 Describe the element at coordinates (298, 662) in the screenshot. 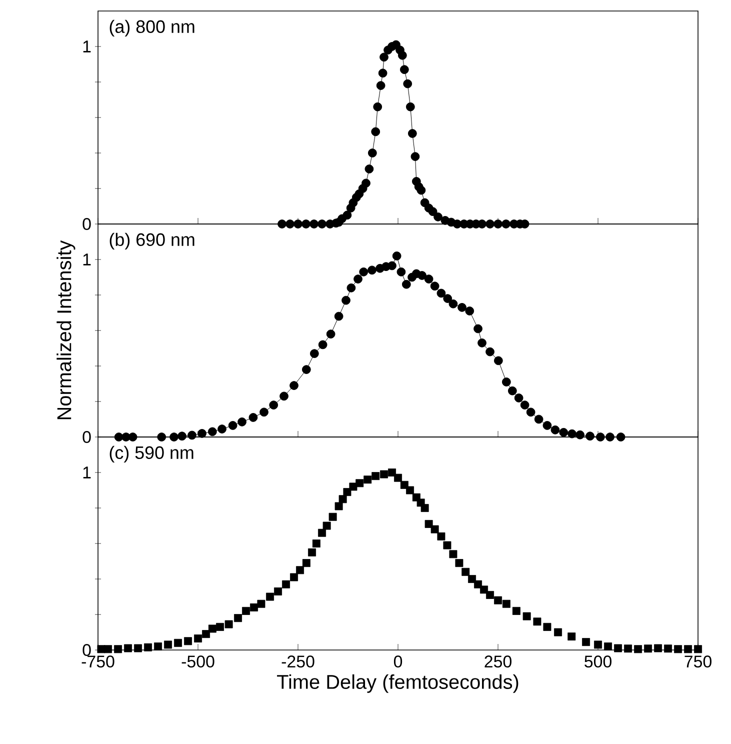

I see `x-tick-label: -250` at that location.